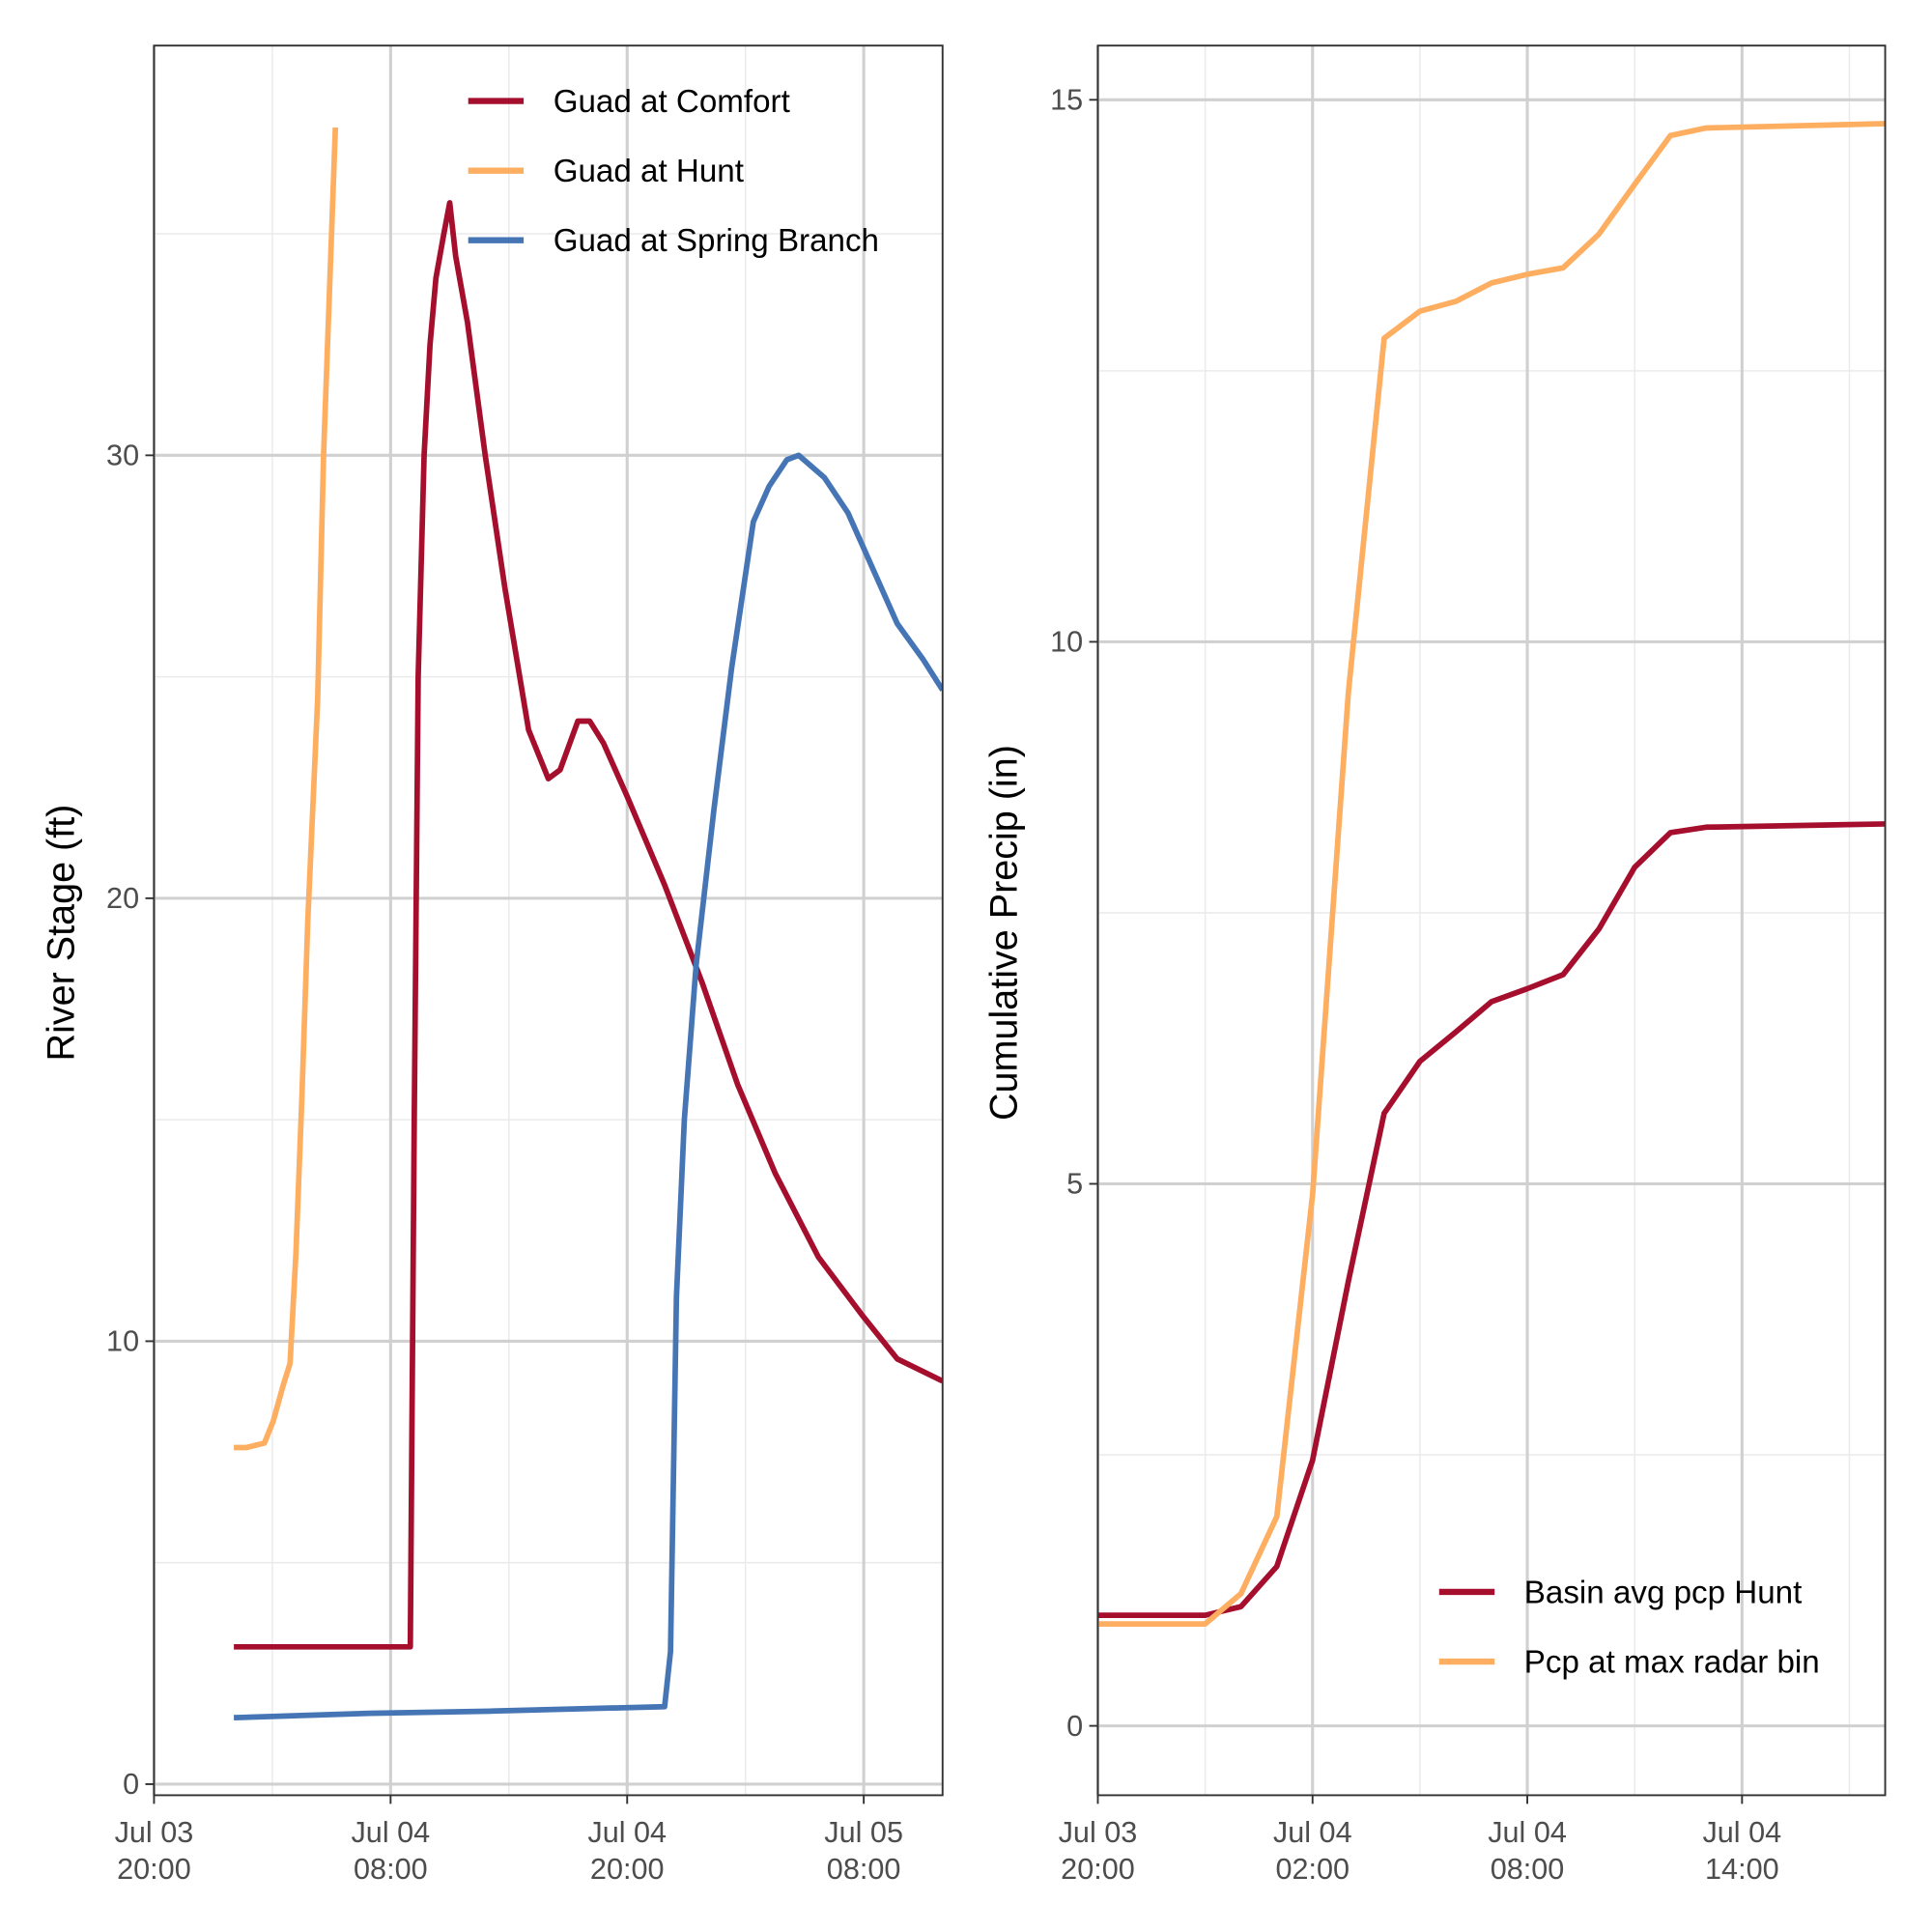 The height and width of the screenshot is (1932, 1932). I want to click on x-tick-label: Jul 05 08:00, so click(863, 1851).